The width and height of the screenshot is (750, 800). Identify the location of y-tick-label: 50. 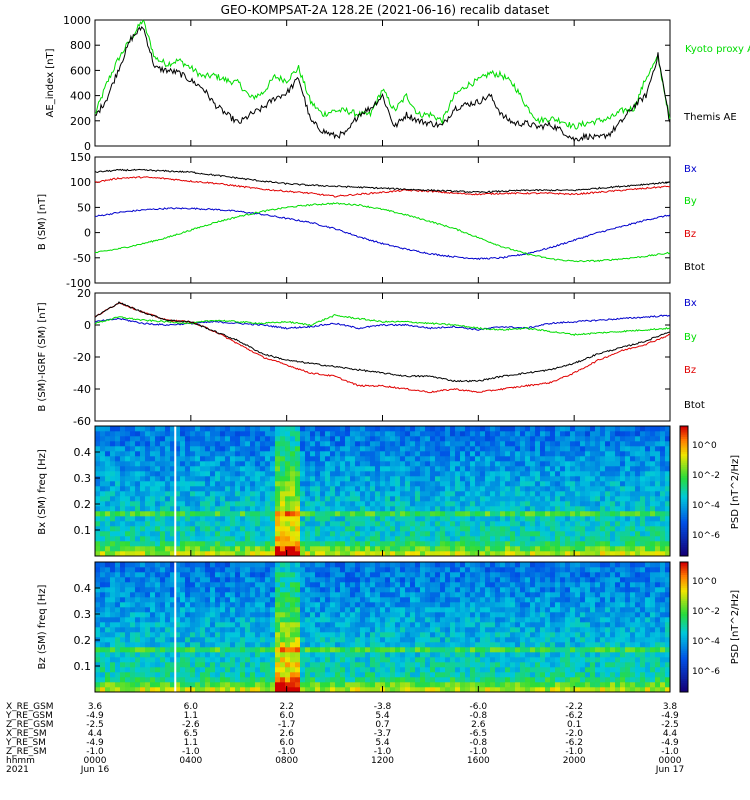
(84, 207).